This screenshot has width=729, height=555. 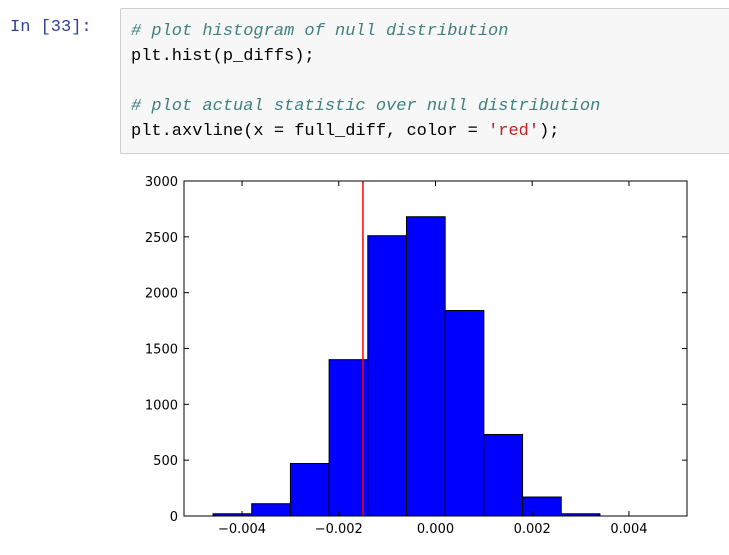 I want to click on code-comment: # plot histogram of null distribution, so click(x=320, y=31).